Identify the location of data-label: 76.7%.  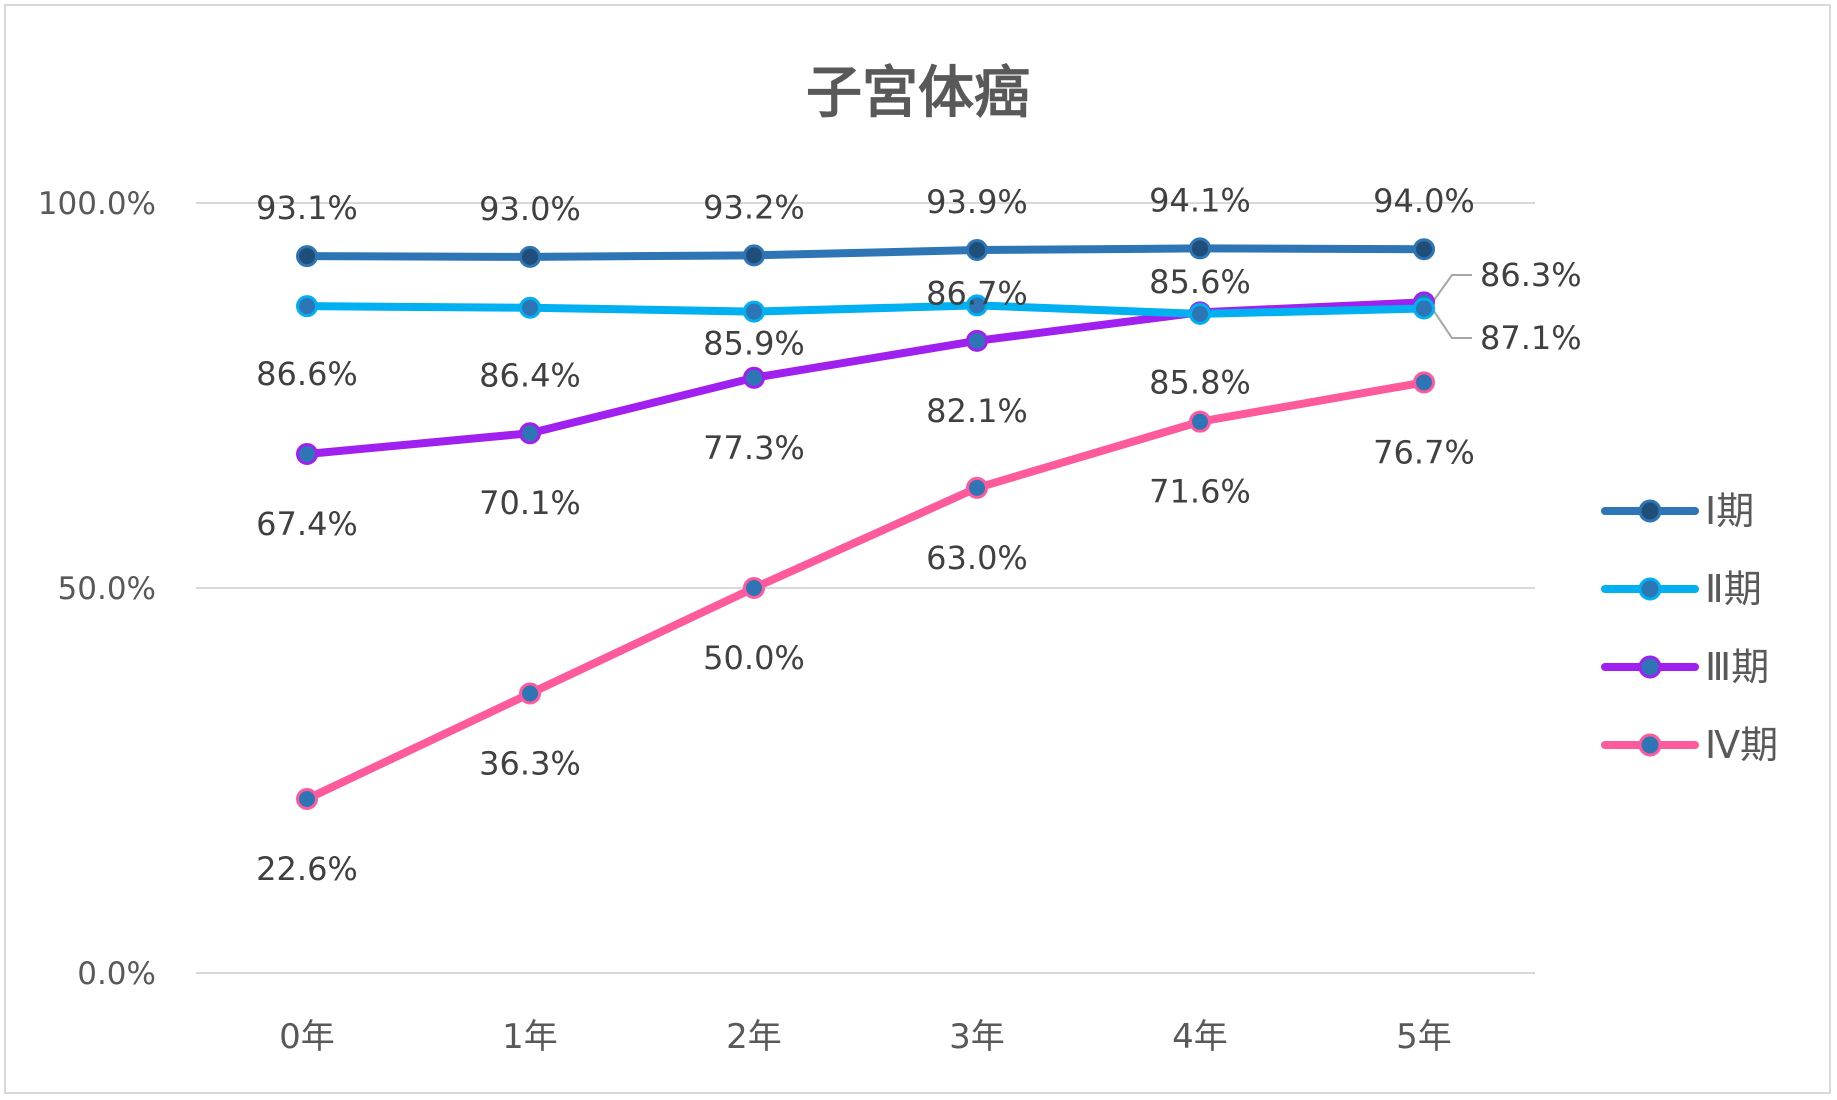
(1424, 452).